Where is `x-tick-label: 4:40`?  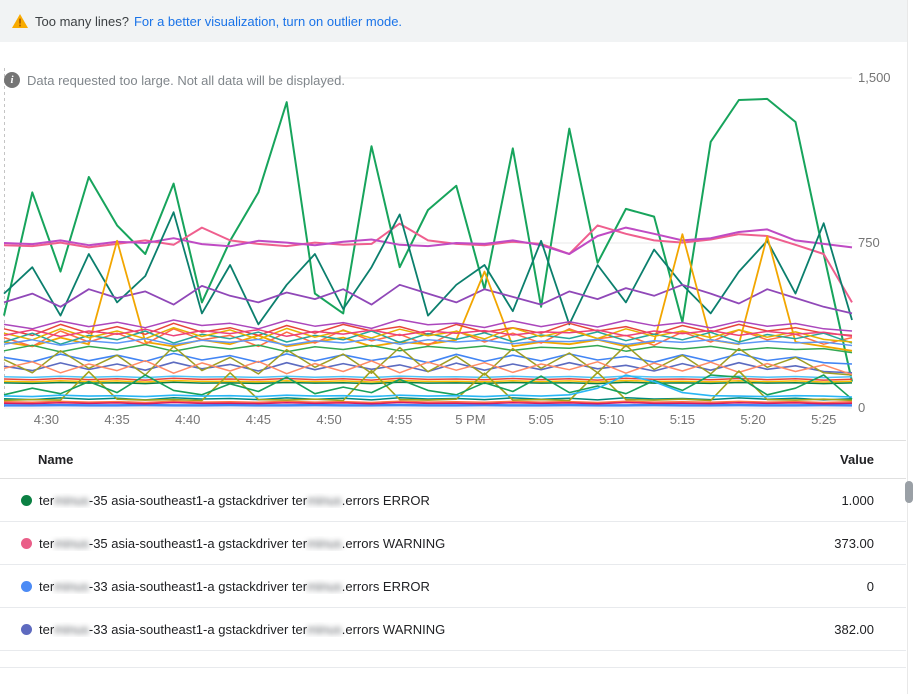 x-tick-label: 4:40 is located at coordinates (187, 419).